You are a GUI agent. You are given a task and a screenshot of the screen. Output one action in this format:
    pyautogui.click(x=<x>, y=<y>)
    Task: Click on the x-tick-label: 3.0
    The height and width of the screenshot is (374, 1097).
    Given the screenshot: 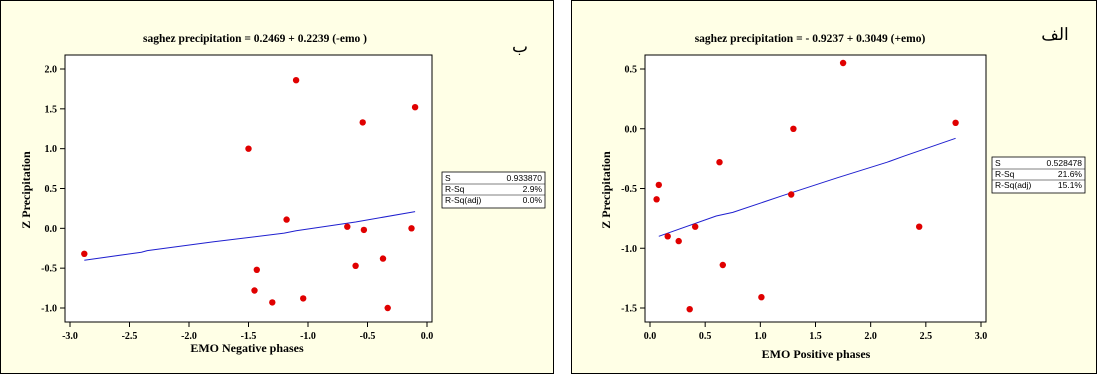 What is the action you would take?
    pyautogui.click(x=981, y=336)
    